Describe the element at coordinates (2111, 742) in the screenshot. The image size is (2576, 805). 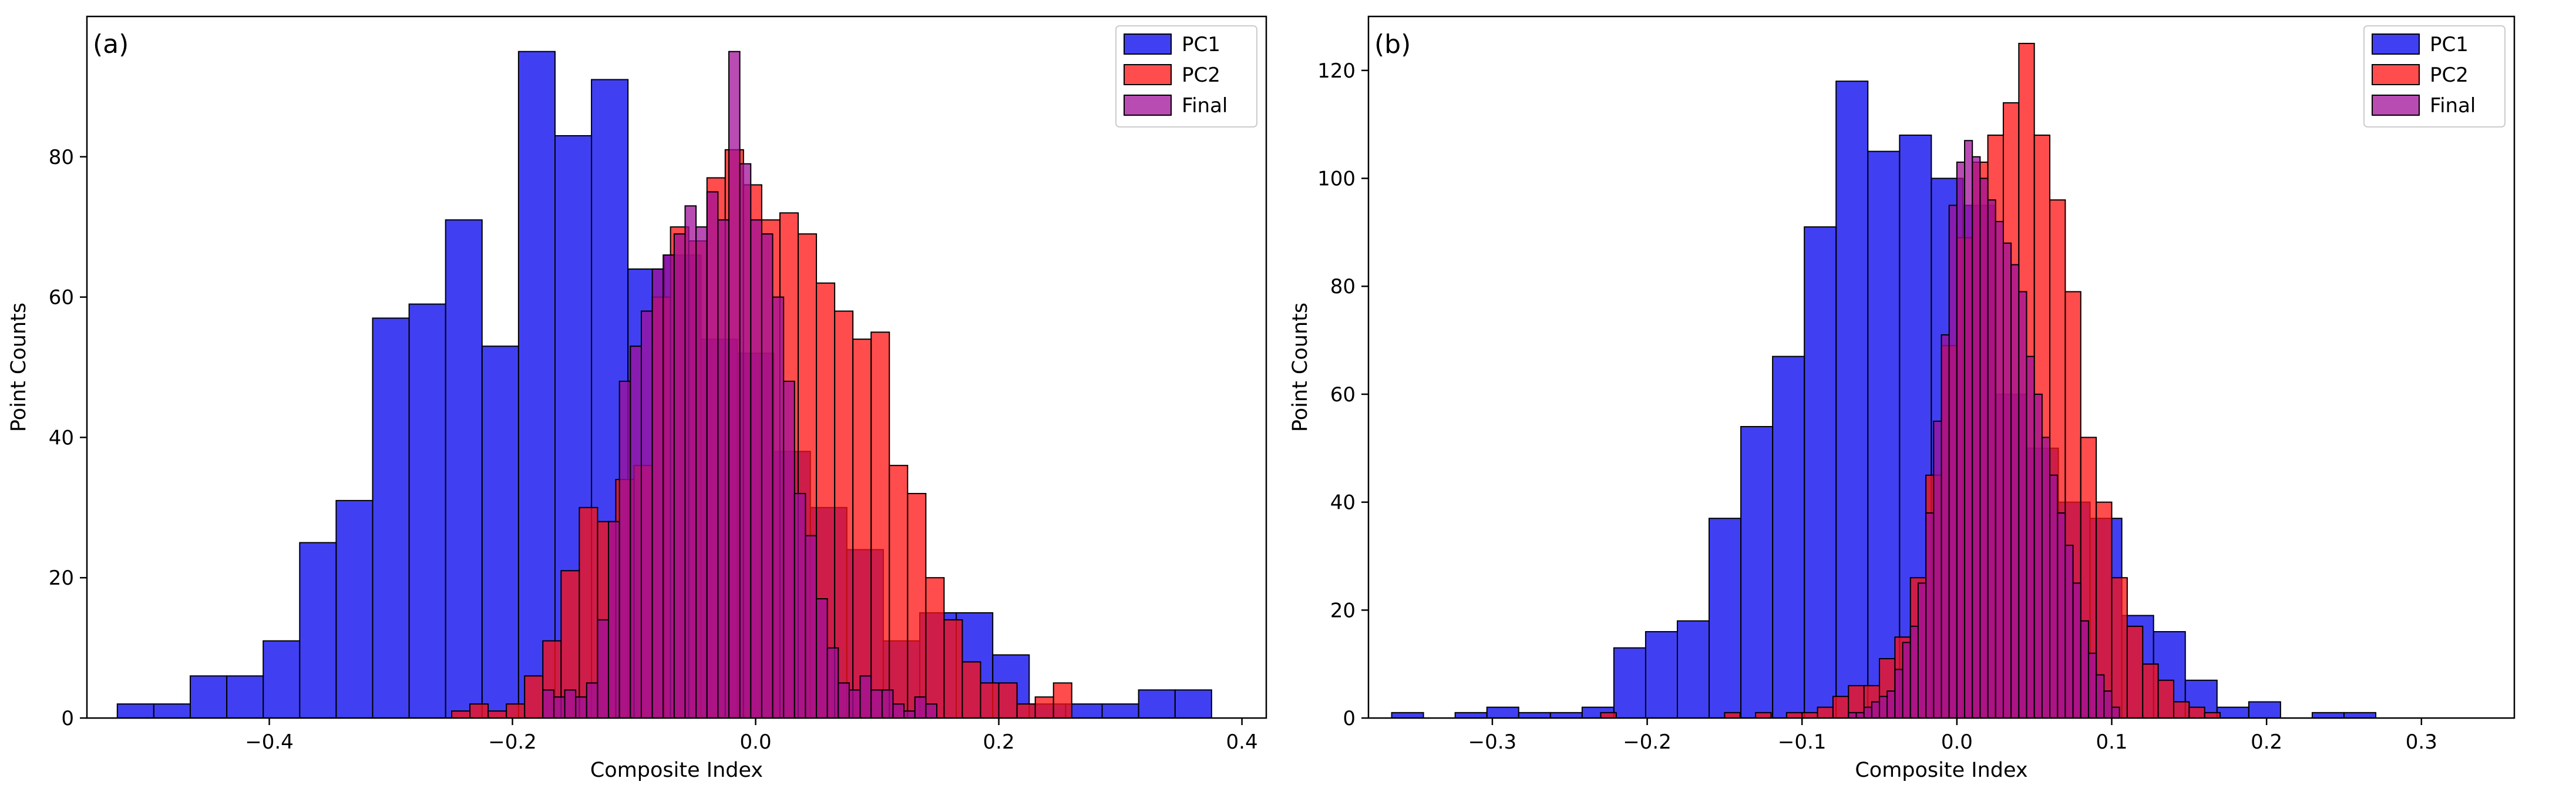
I see `x-tick-label: 0.1` at that location.